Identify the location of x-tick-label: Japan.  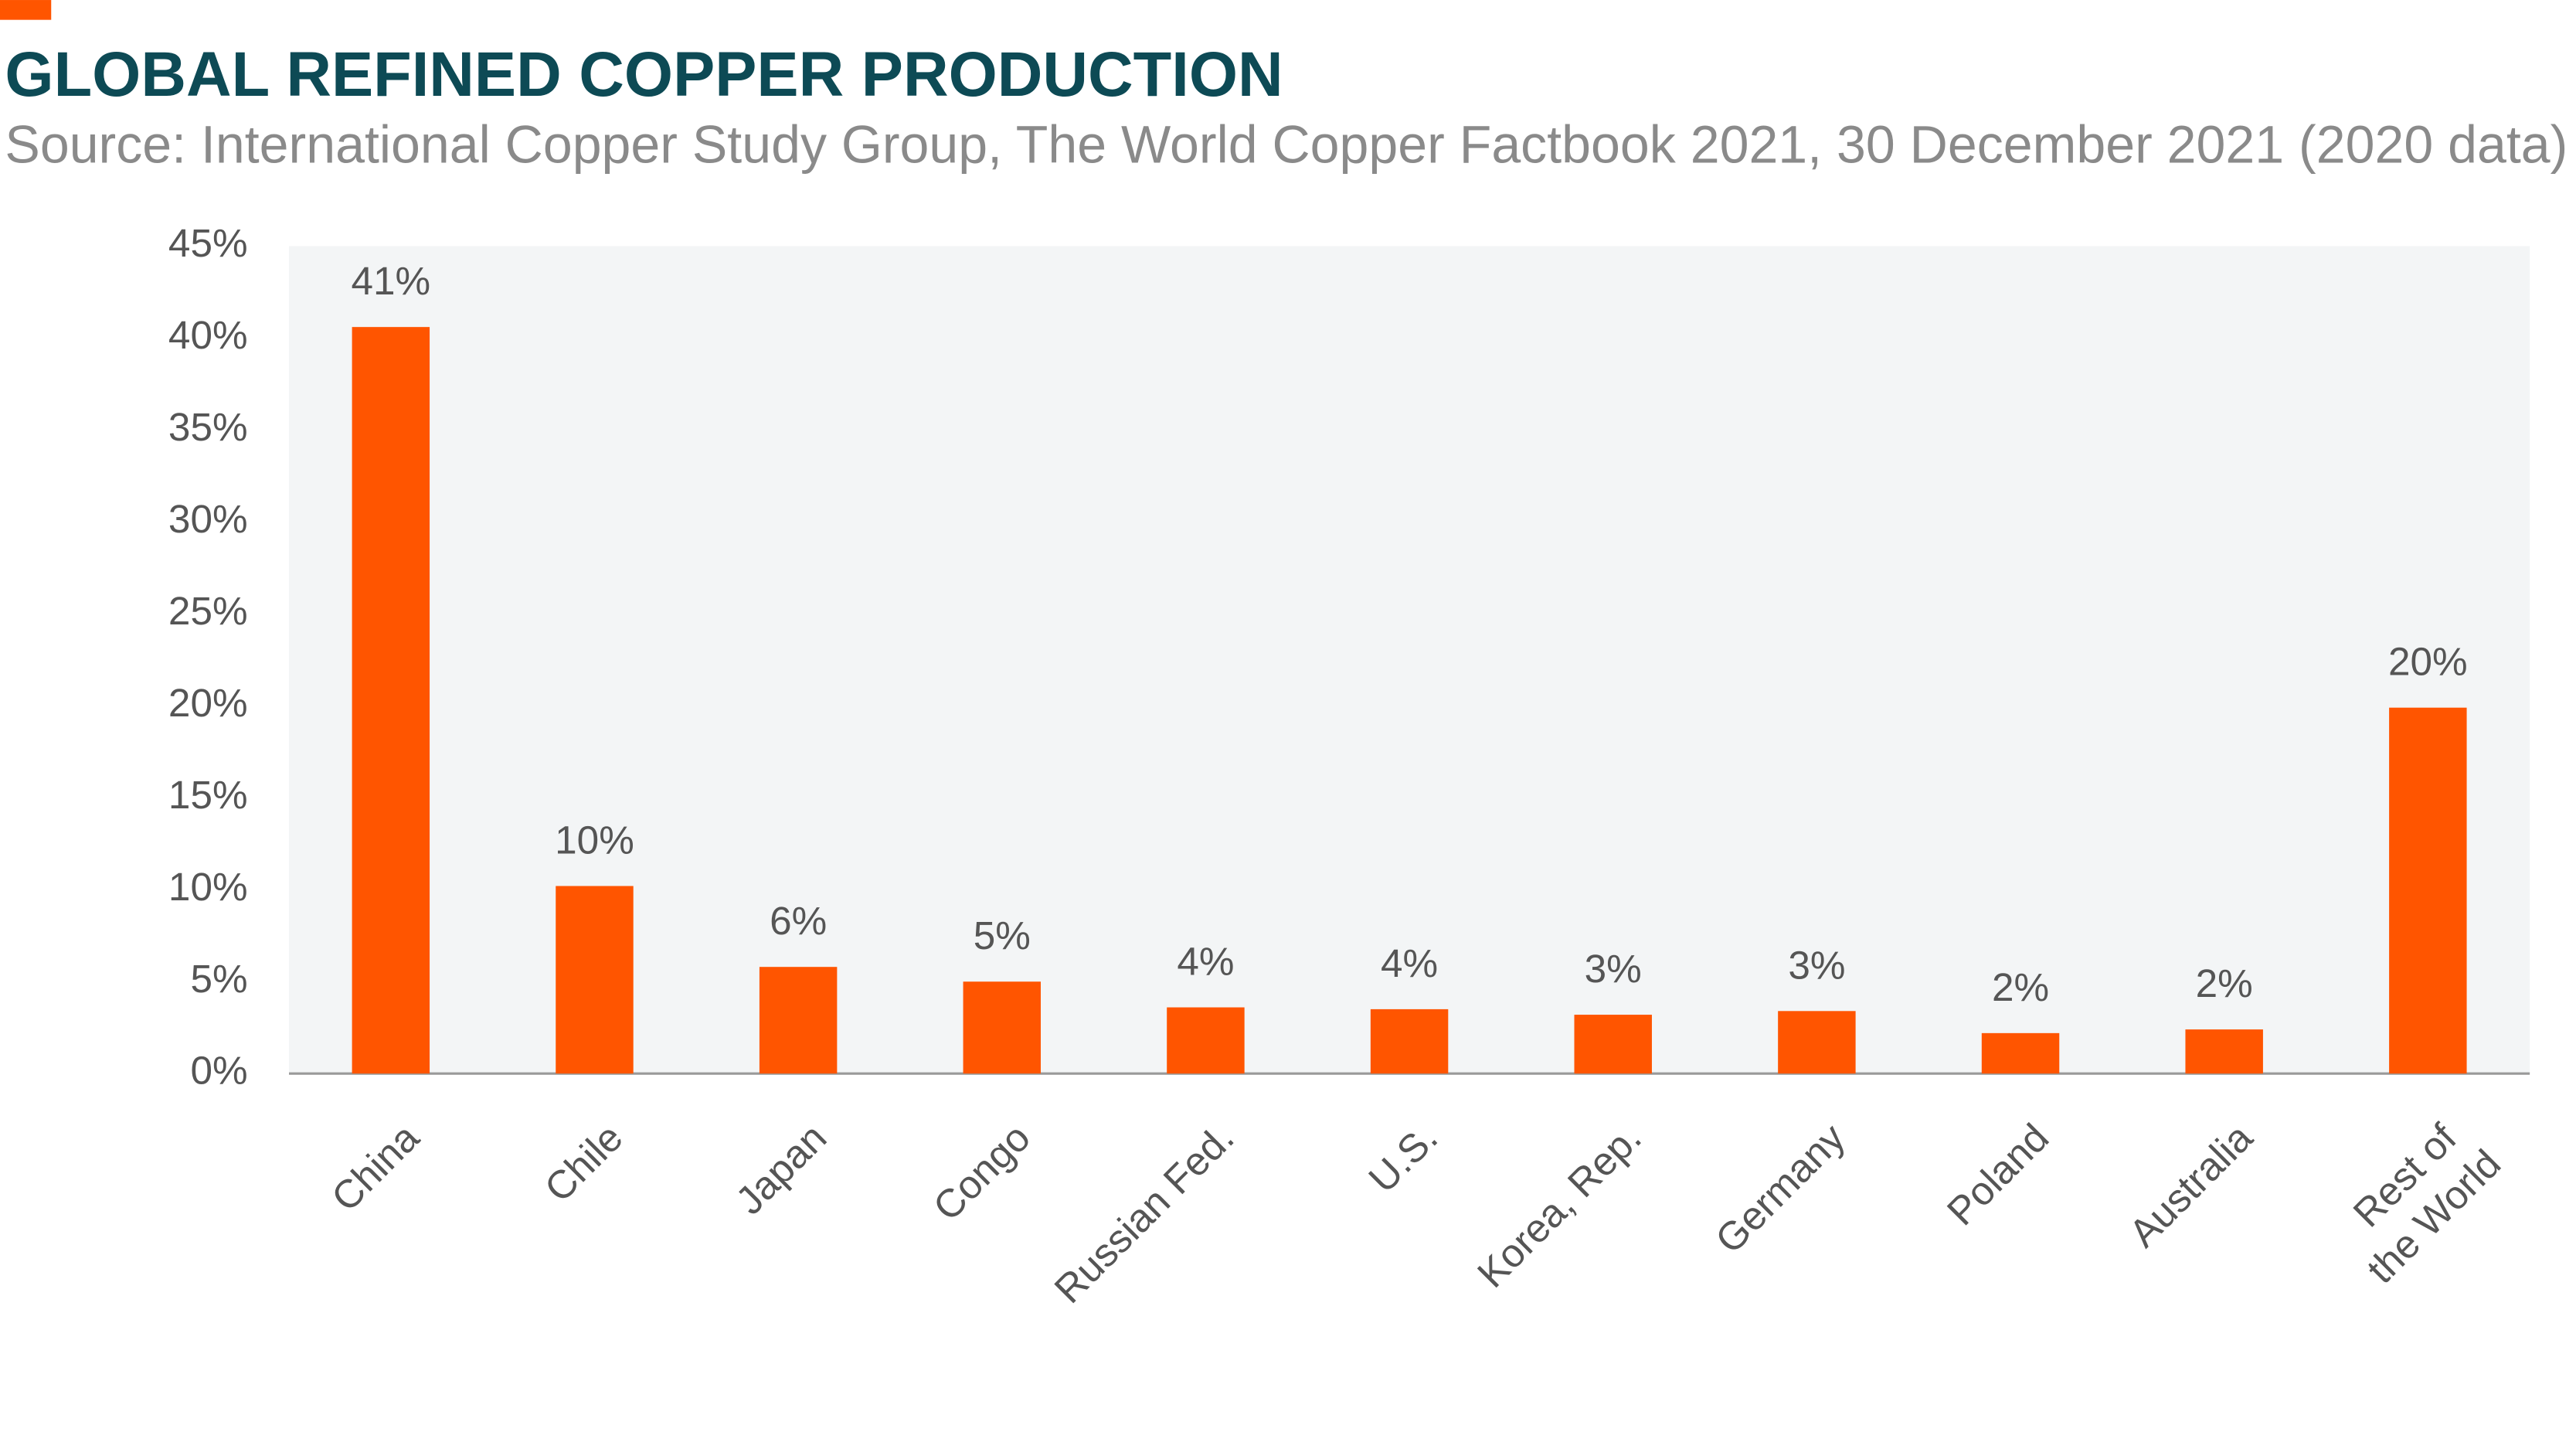
(780, 1169).